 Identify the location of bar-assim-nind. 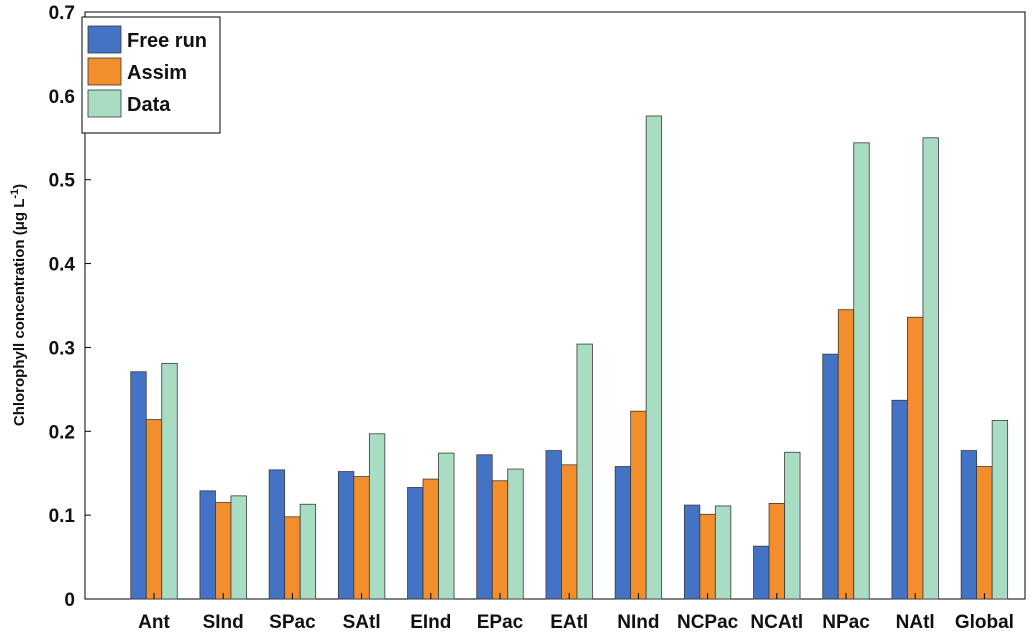
(638, 505).